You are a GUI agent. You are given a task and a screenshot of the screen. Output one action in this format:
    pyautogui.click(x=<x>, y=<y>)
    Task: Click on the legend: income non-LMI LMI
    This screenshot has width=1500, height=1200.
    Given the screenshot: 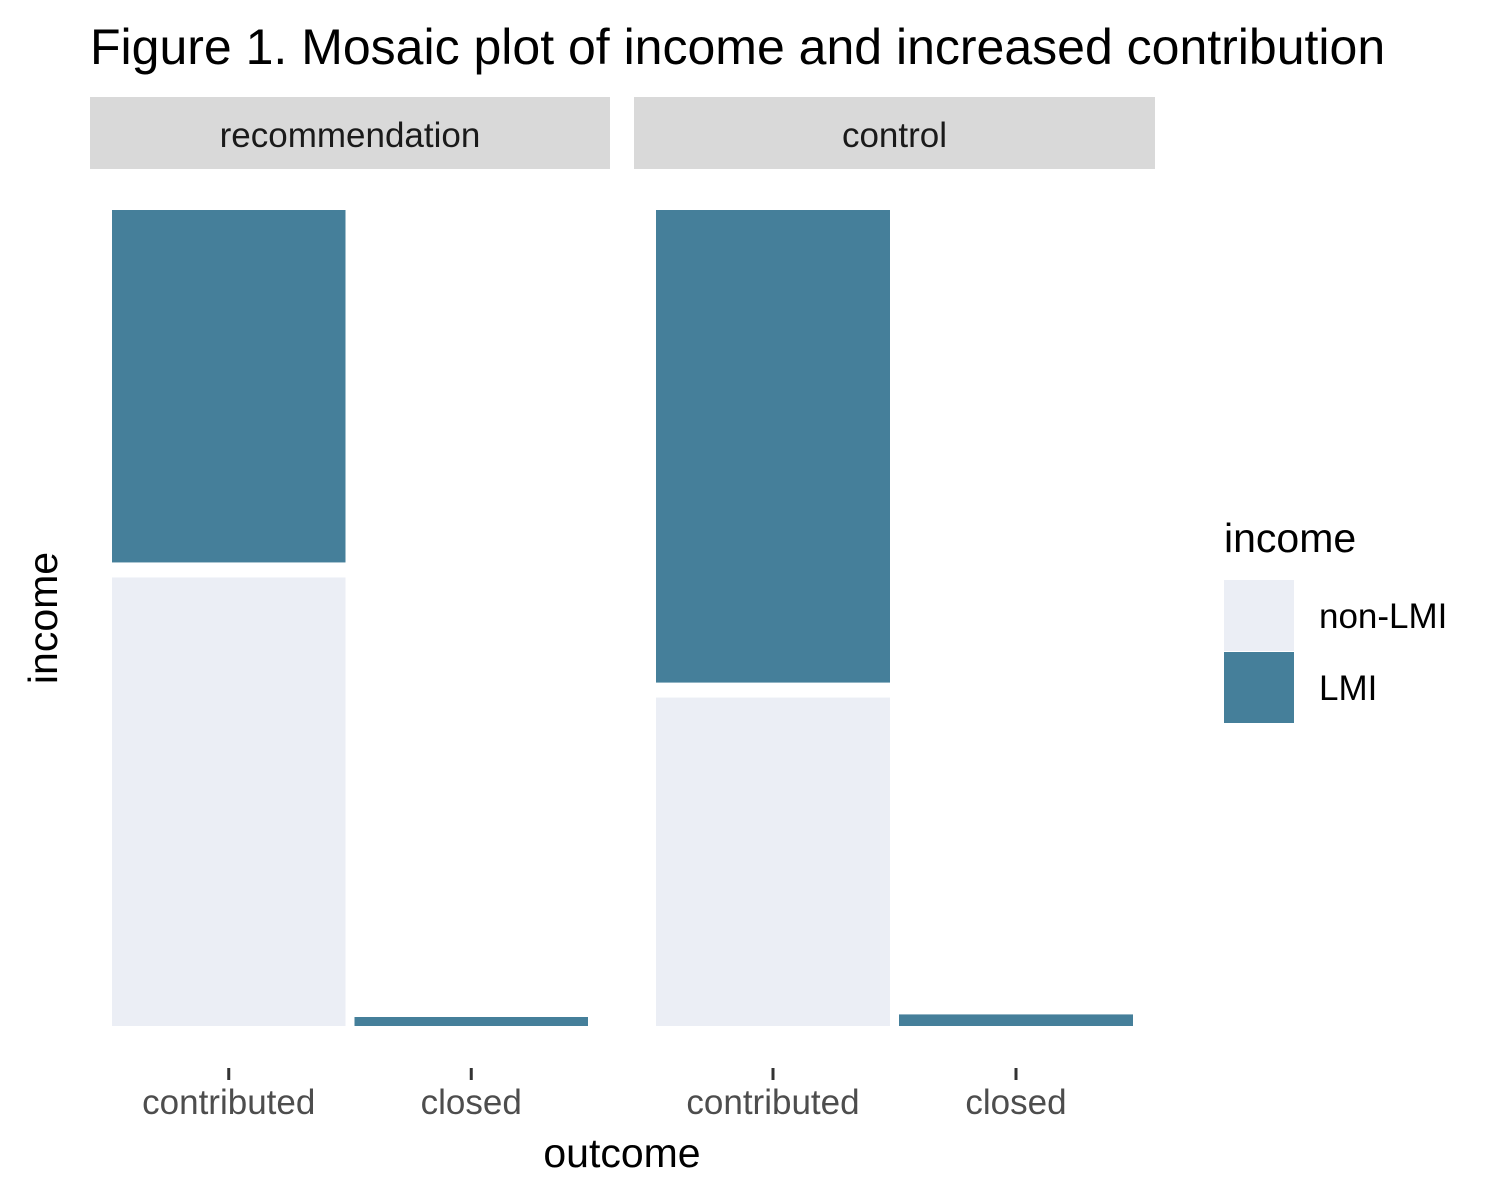 What is the action you would take?
    pyautogui.click(x=1335, y=619)
    